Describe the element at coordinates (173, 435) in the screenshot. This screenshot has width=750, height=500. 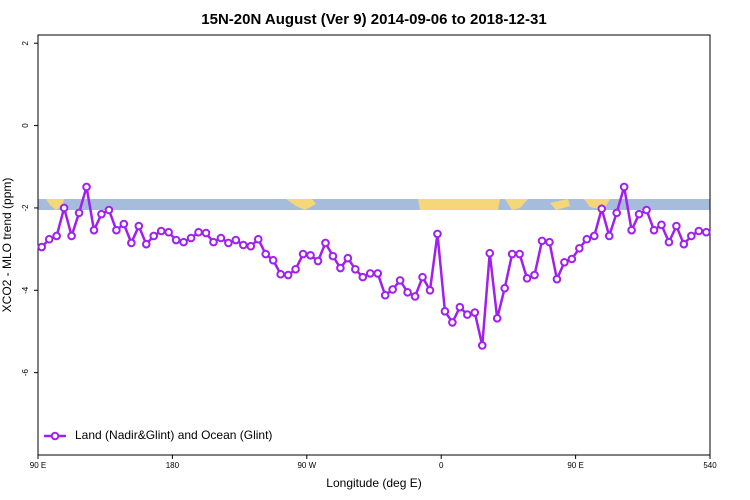
I see `legend-label: Land (Nadir&Glint) and Ocean (Glint)` at that location.